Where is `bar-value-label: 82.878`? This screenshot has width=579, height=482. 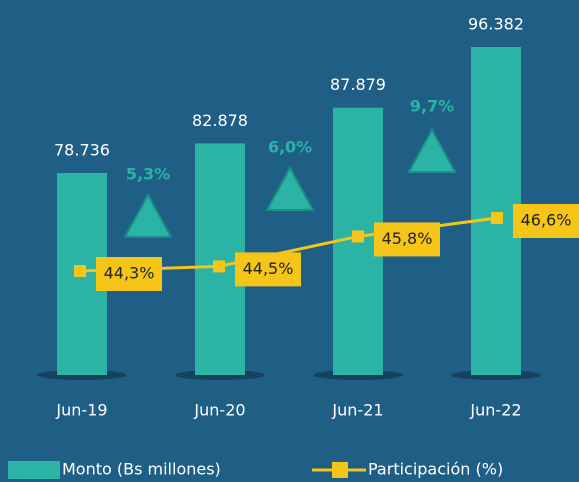
bar-value-label: 82.878 is located at coordinates (220, 120).